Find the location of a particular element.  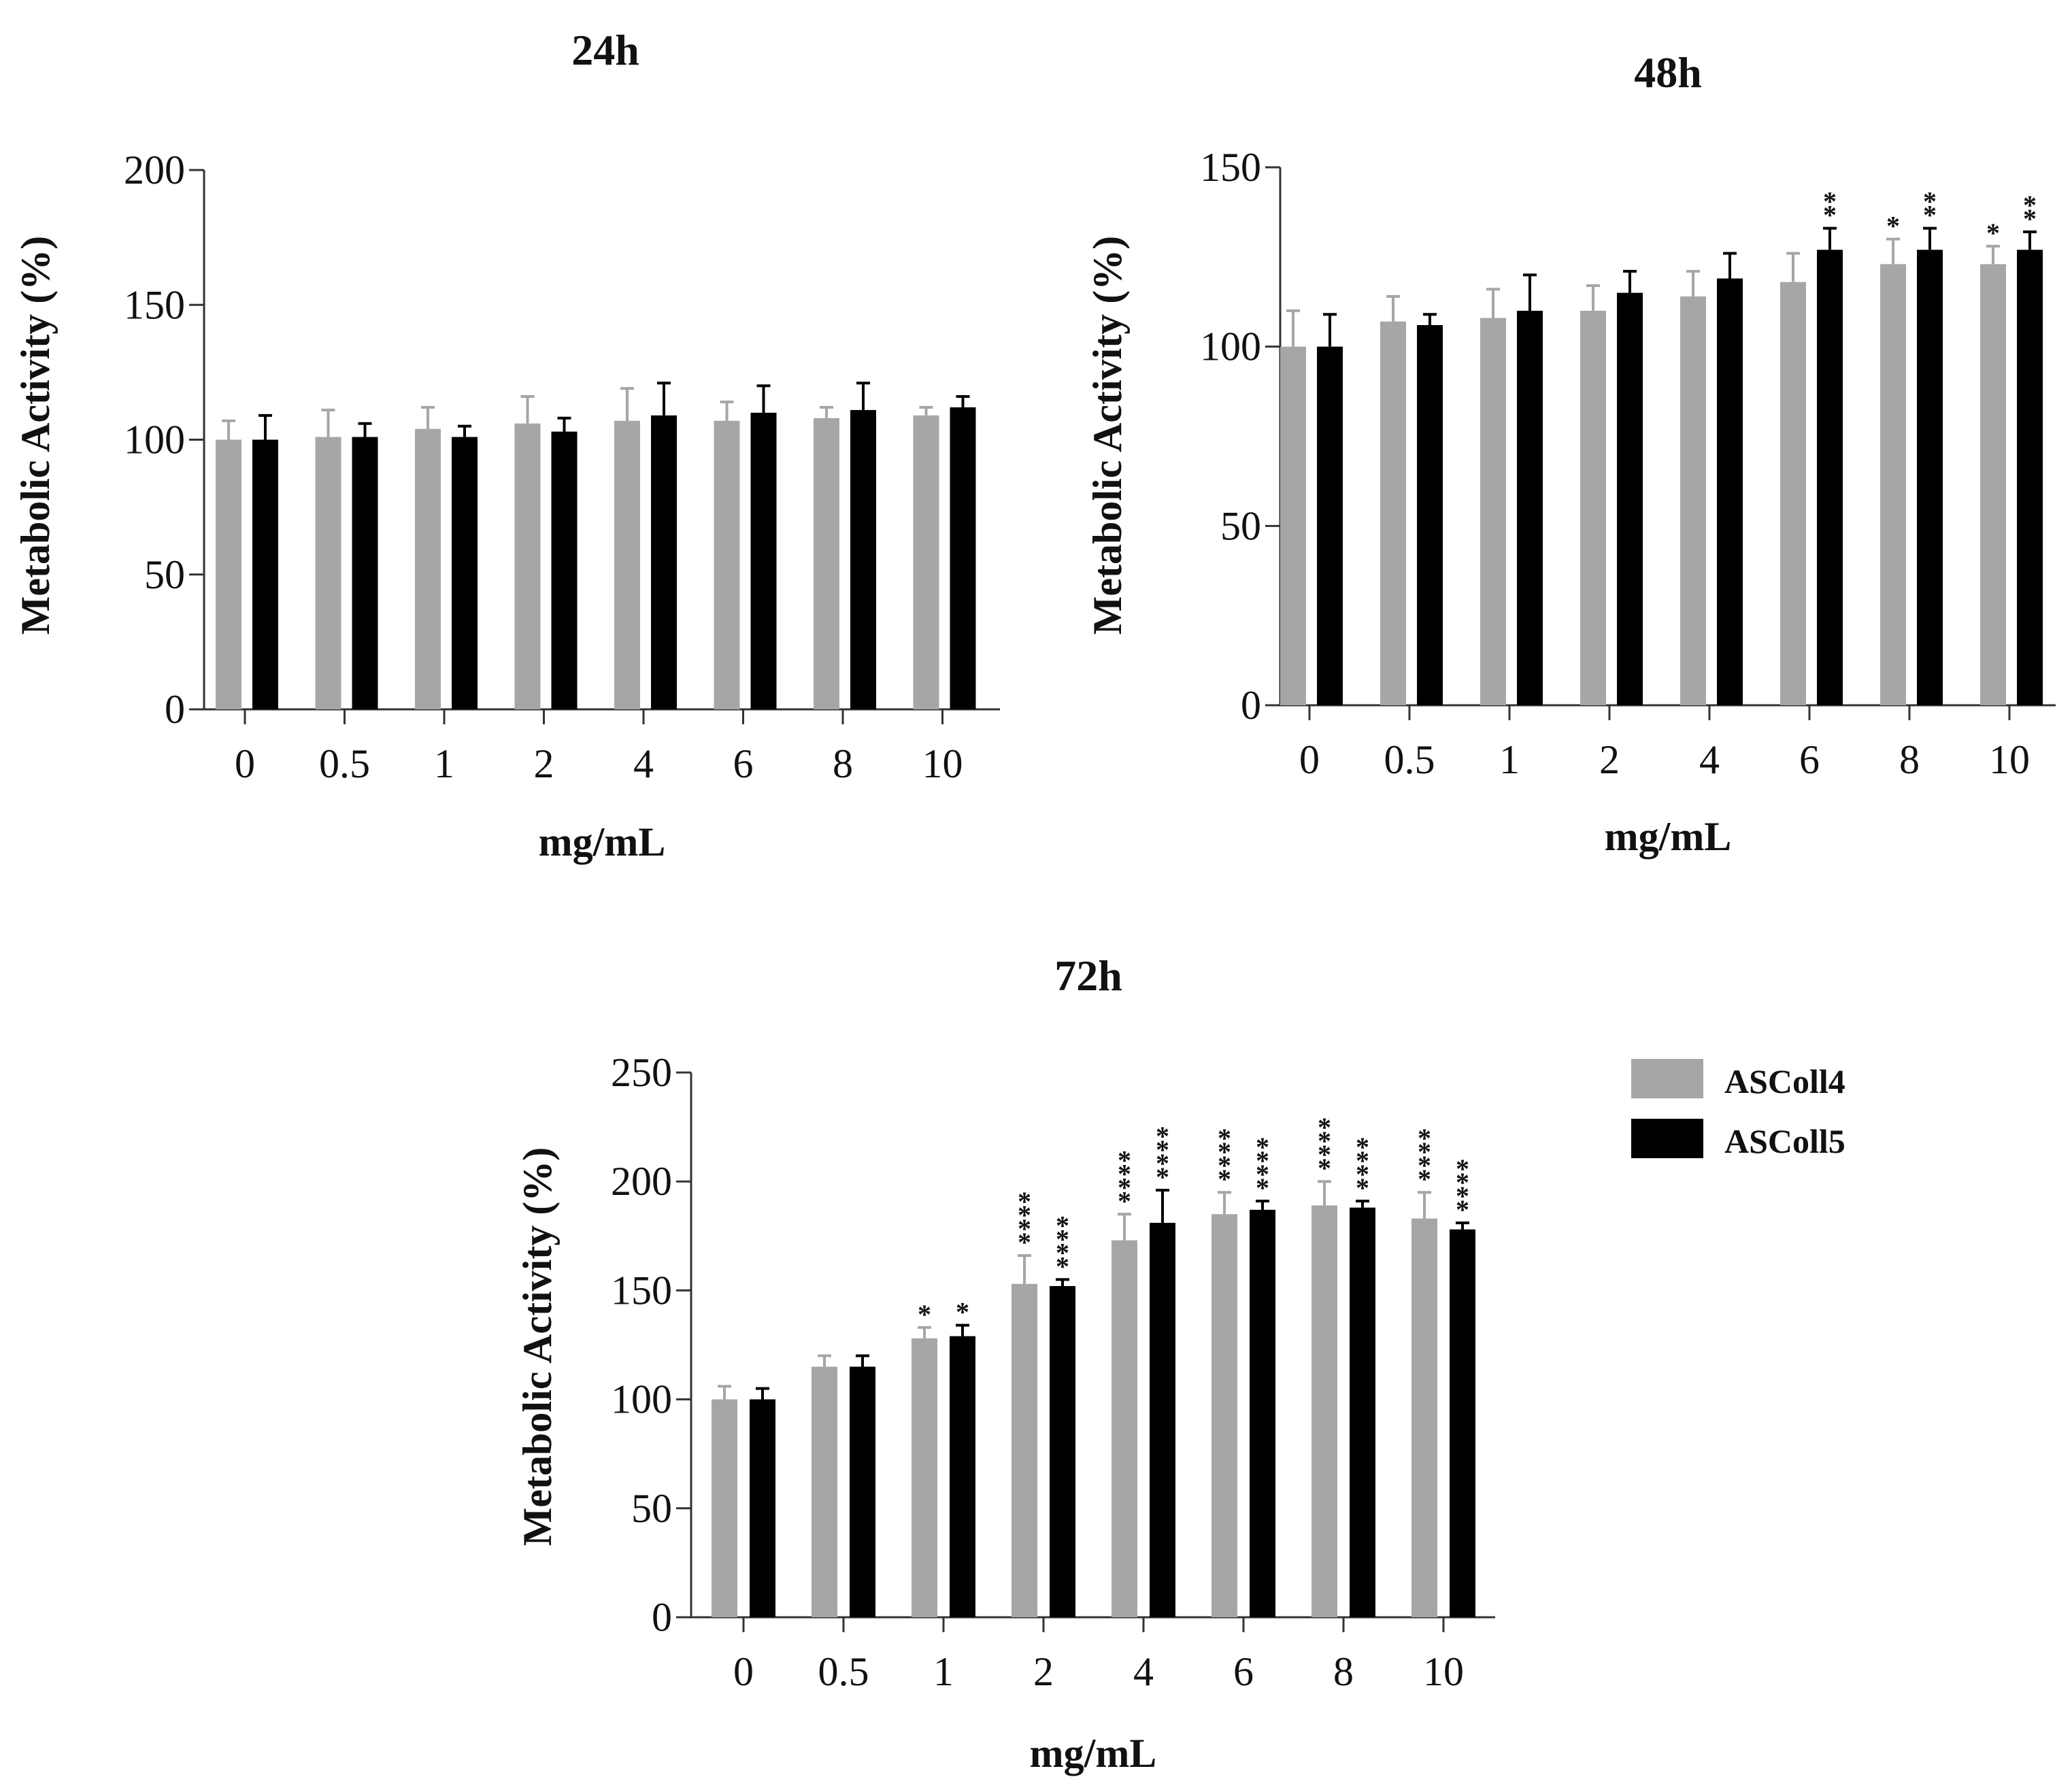

y-tick-label: 150 is located at coordinates (154, 304).